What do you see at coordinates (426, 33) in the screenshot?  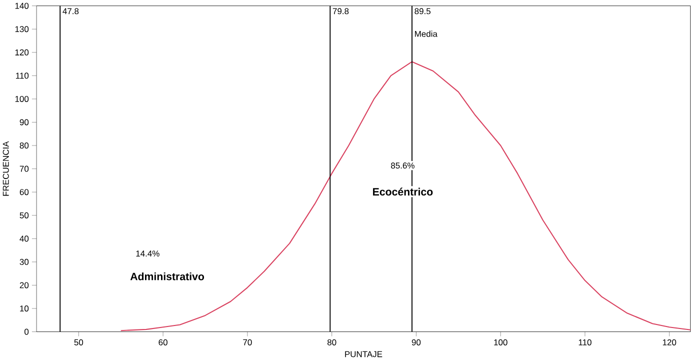 I see `annotation: Media` at bounding box center [426, 33].